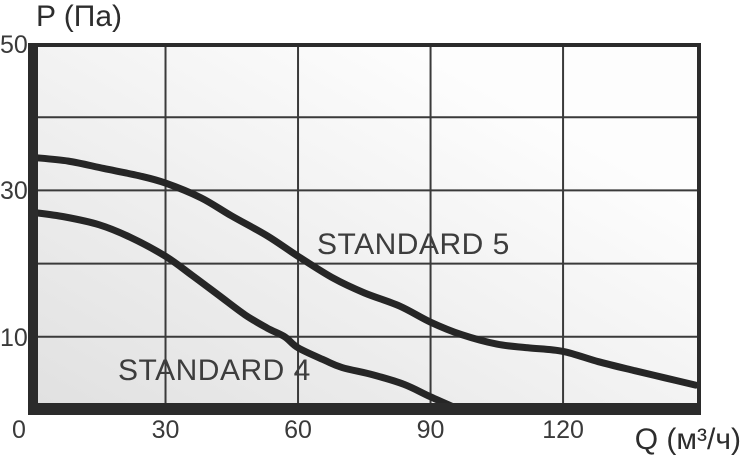 This screenshot has height=460, width=744. Describe the element at coordinates (19, 430) in the screenshot. I see `x-tick-label: 0` at that location.